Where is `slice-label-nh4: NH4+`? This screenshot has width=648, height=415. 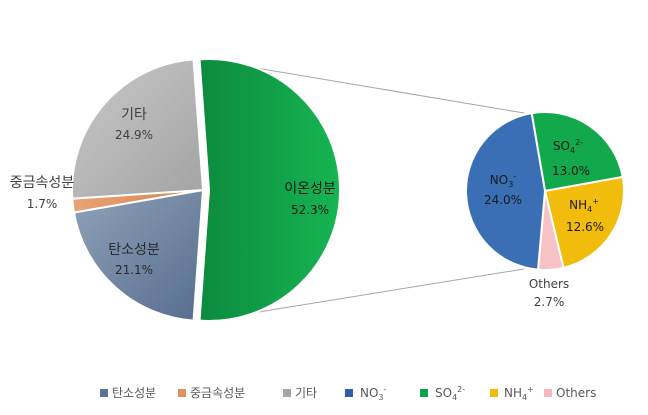 slice-label-nh4: NH4+ is located at coordinates (584, 205).